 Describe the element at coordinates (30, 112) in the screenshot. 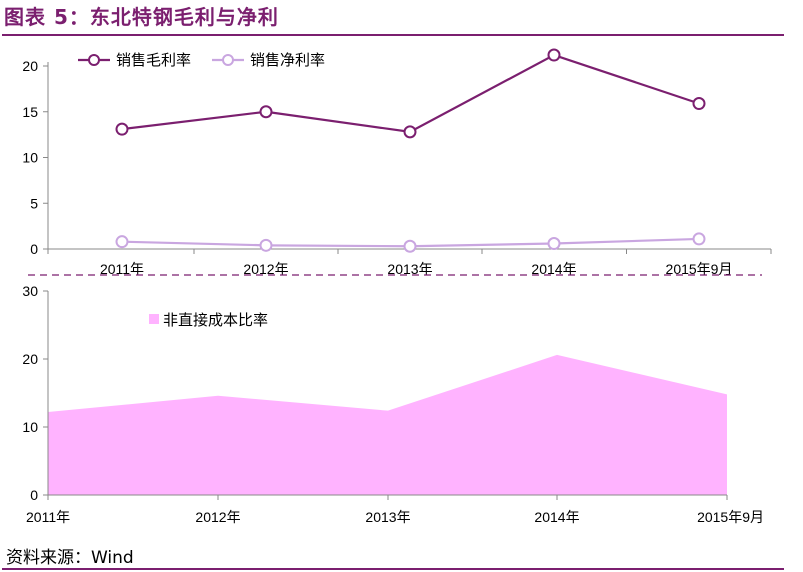

I see `y-tick-label: 15` at that location.